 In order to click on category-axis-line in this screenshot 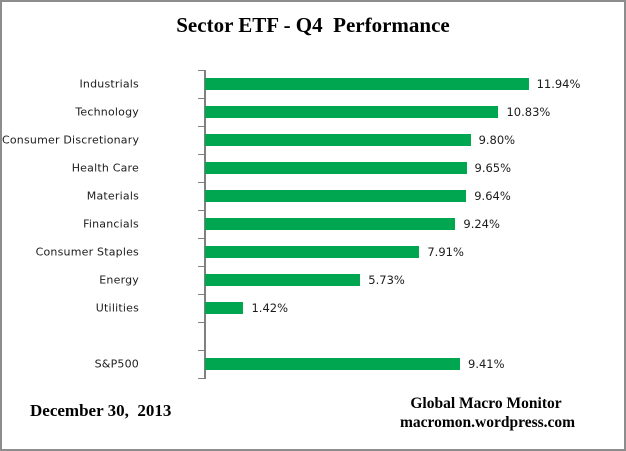, I will do `click(205, 224)`.